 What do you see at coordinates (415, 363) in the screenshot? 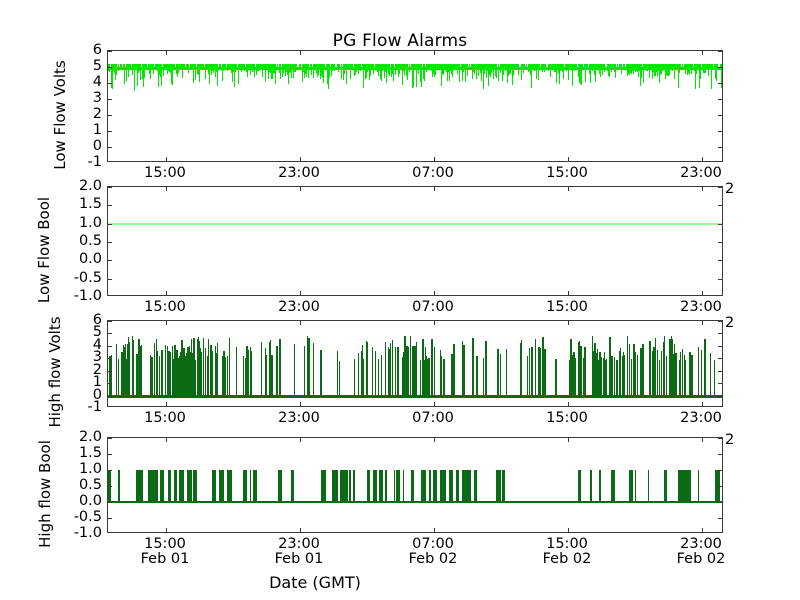
I see `subplot-high-flow-volts` at bounding box center [415, 363].